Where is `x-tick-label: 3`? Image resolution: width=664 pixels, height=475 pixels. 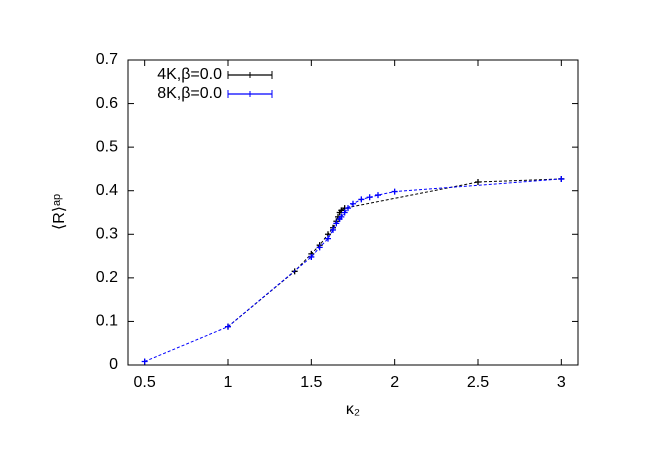
x-tick-label: 3 is located at coordinates (561, 382).